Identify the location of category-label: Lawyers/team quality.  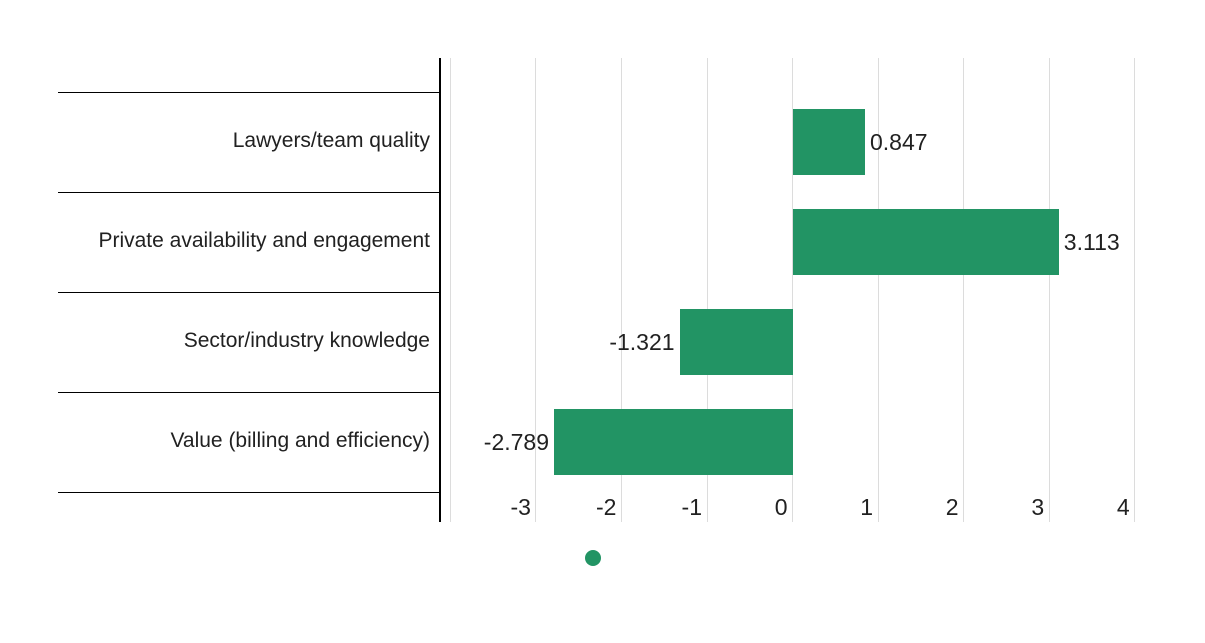
(331, 140).